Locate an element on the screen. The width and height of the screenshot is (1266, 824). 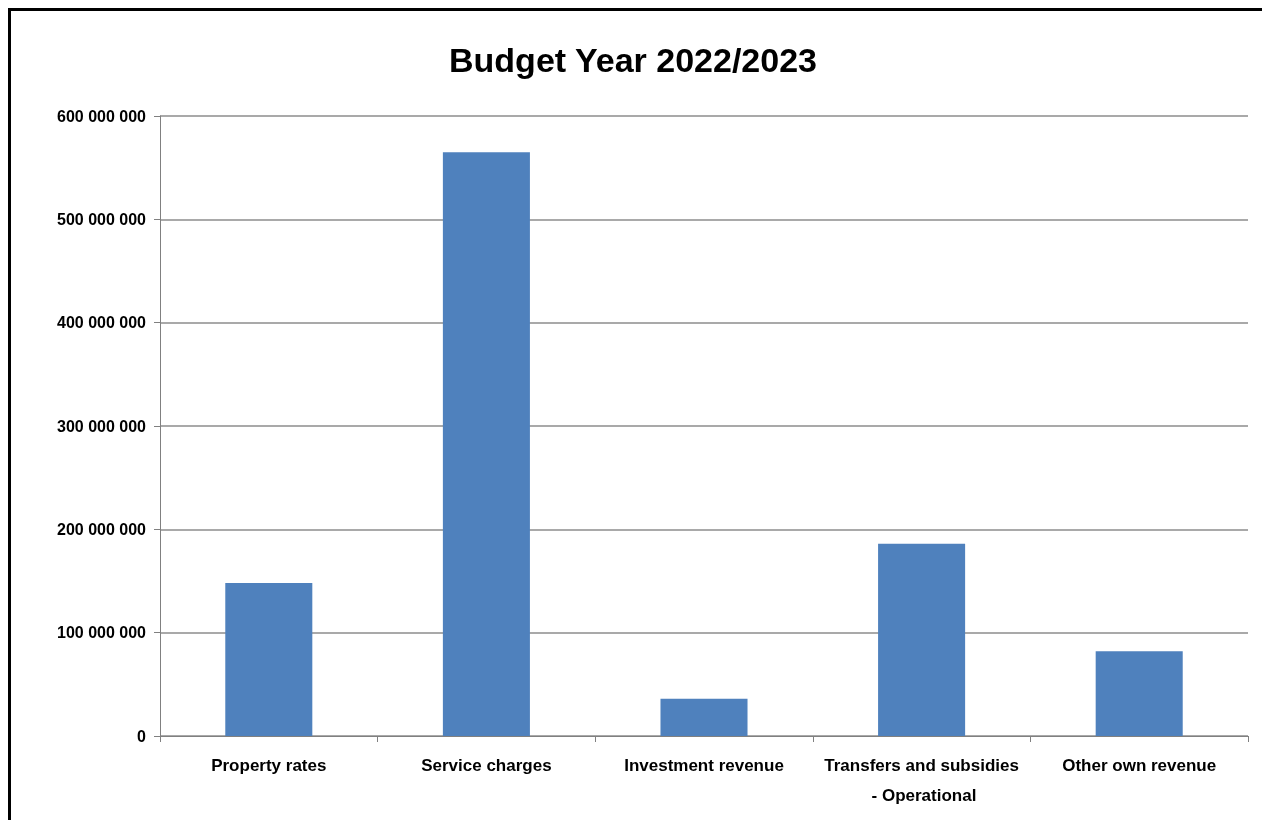
x-tick-label: Transfers and subsidies - Operational is located at coordinates (921, 780).